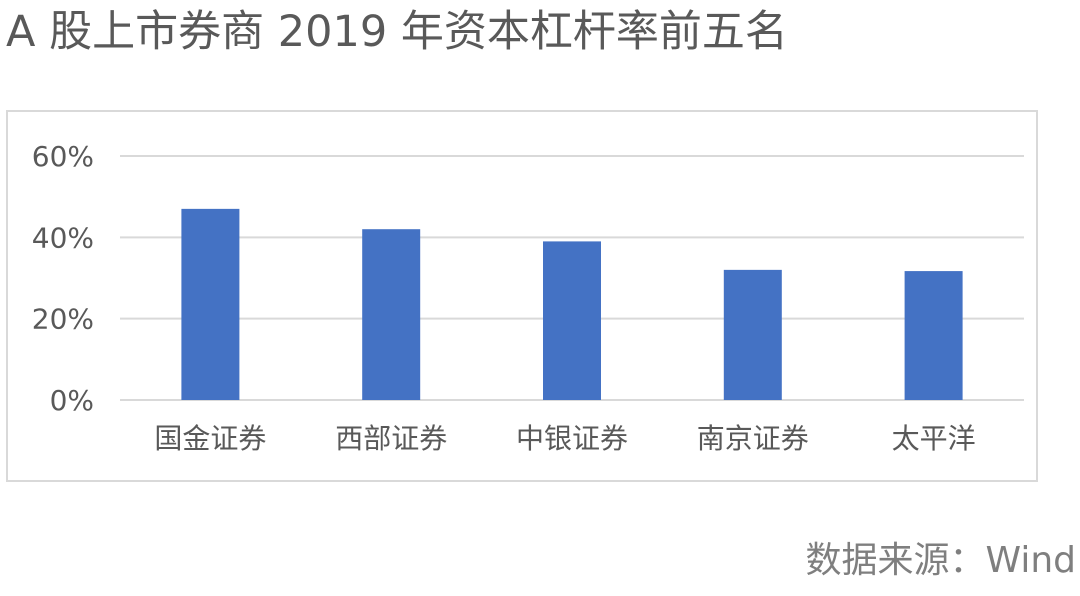 The image size is (1080, 596). I want to click on page-title: A 股上市券商 2019 年资本杠杆率前五名, so click(397, 32).